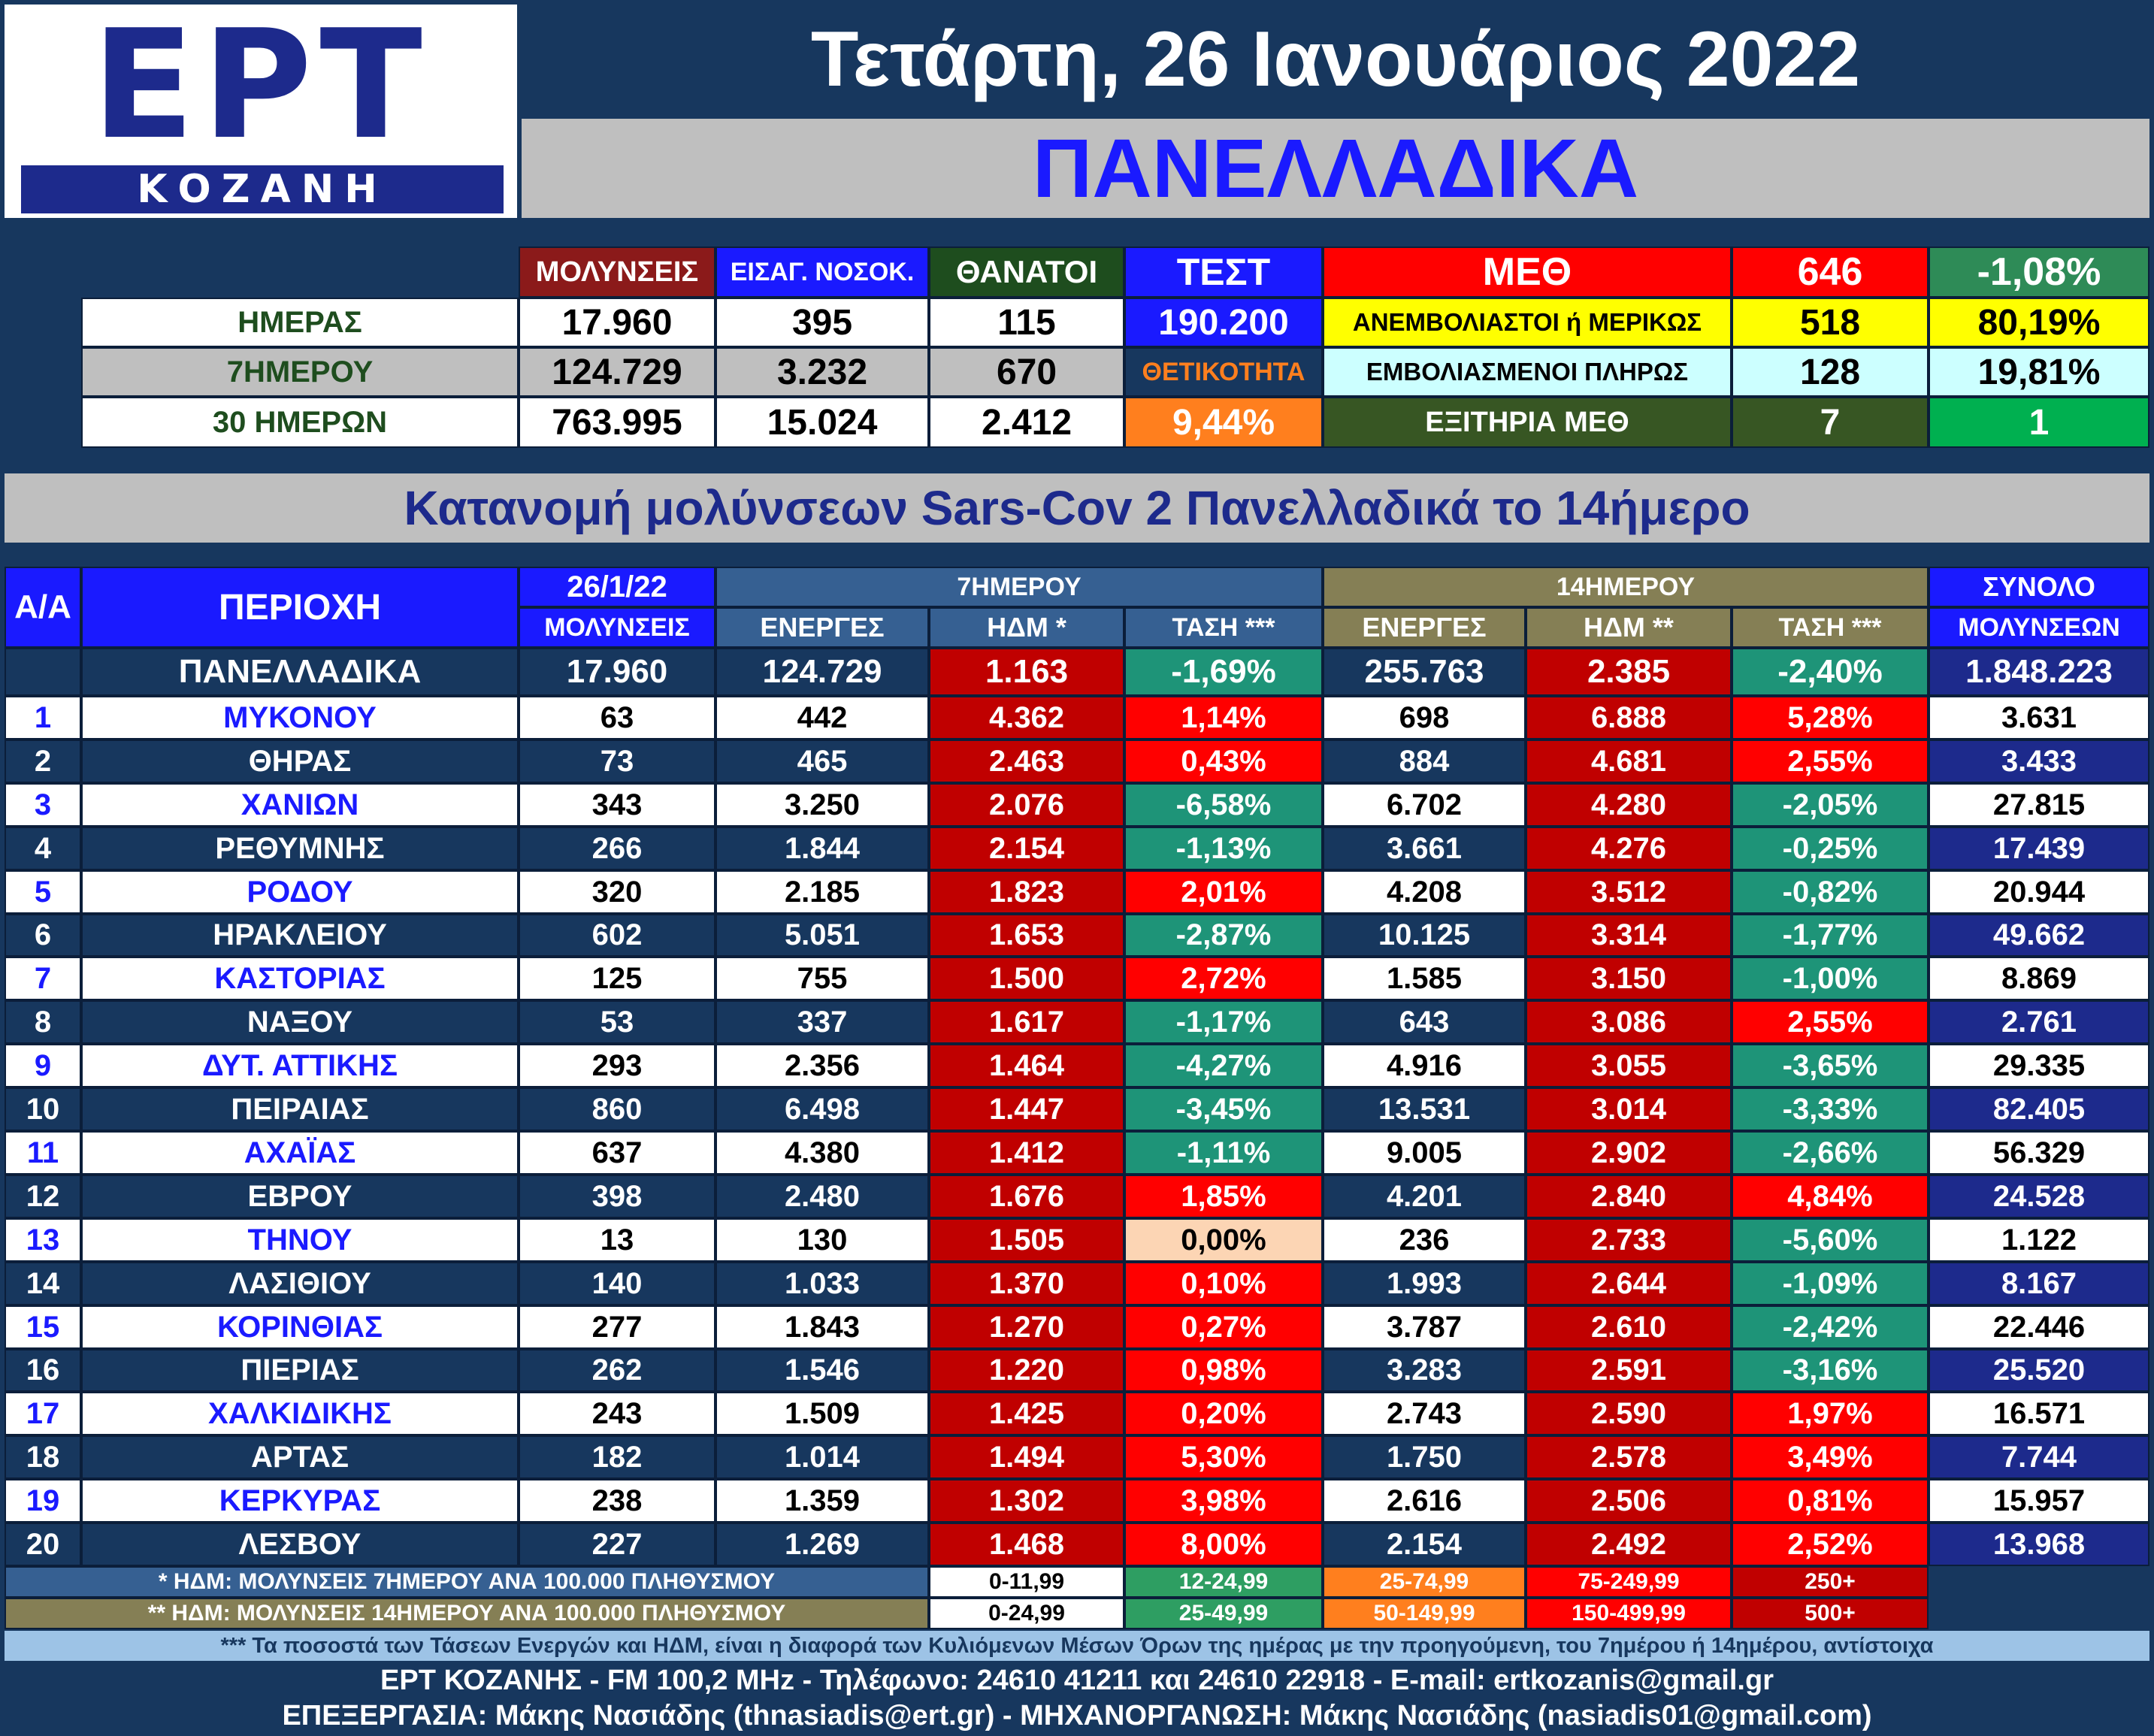 This screenshot has height=1736, width=2154. Describe the element at coordinates (43, 892) in the screenshot. I see `region-row-5-aa: 5` at that location.